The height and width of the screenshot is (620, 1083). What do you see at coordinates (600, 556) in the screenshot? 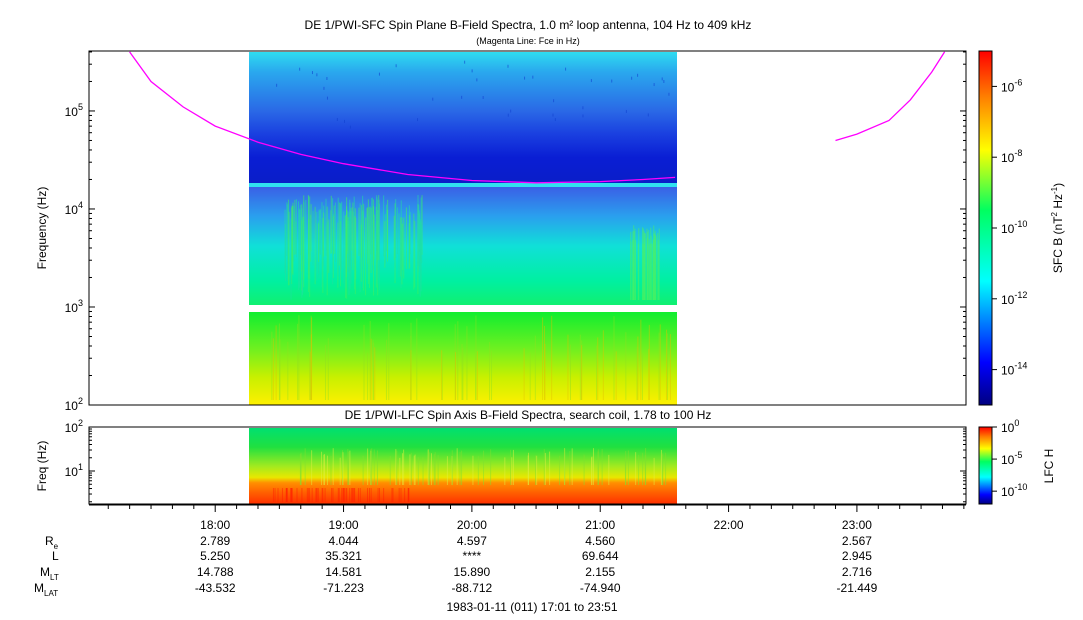
I see `ephemeris-value: 69.644` at bounding box center [600, 556].